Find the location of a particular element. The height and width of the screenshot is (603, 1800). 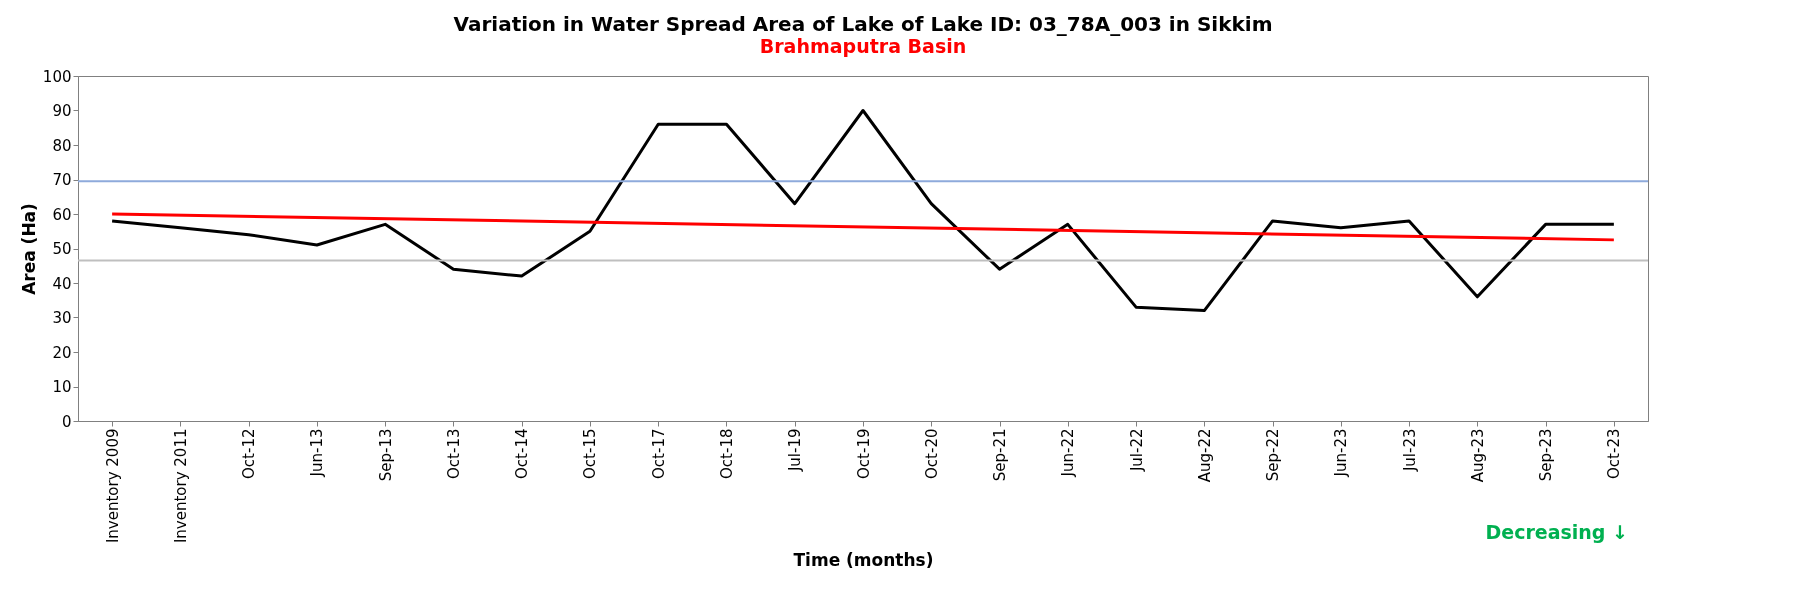

y-tick-label: 10 is located at coordinates (62, 387).